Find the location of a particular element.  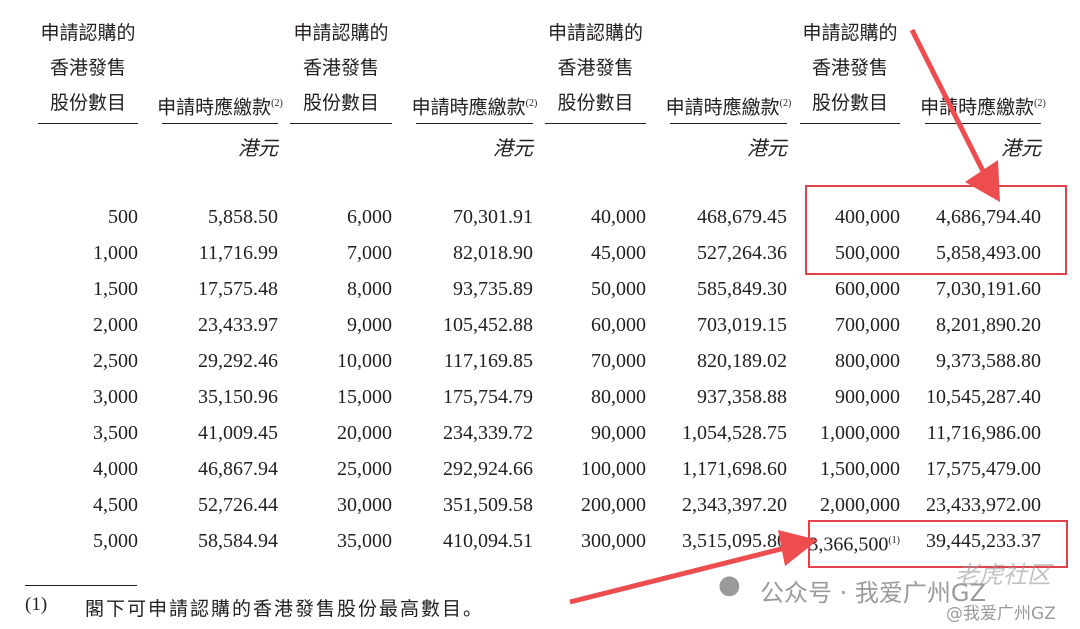

table-cell: 1,000 is located at coordinates (69, 253).